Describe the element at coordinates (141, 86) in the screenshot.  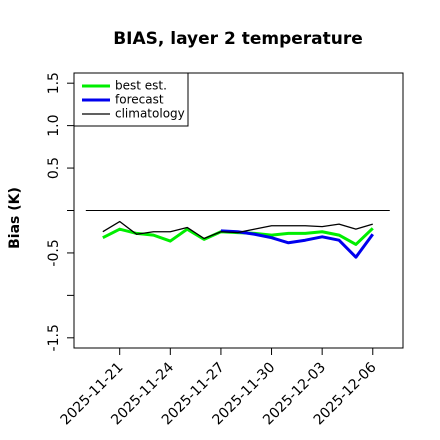
I see `legend-label: best est.` at that location.